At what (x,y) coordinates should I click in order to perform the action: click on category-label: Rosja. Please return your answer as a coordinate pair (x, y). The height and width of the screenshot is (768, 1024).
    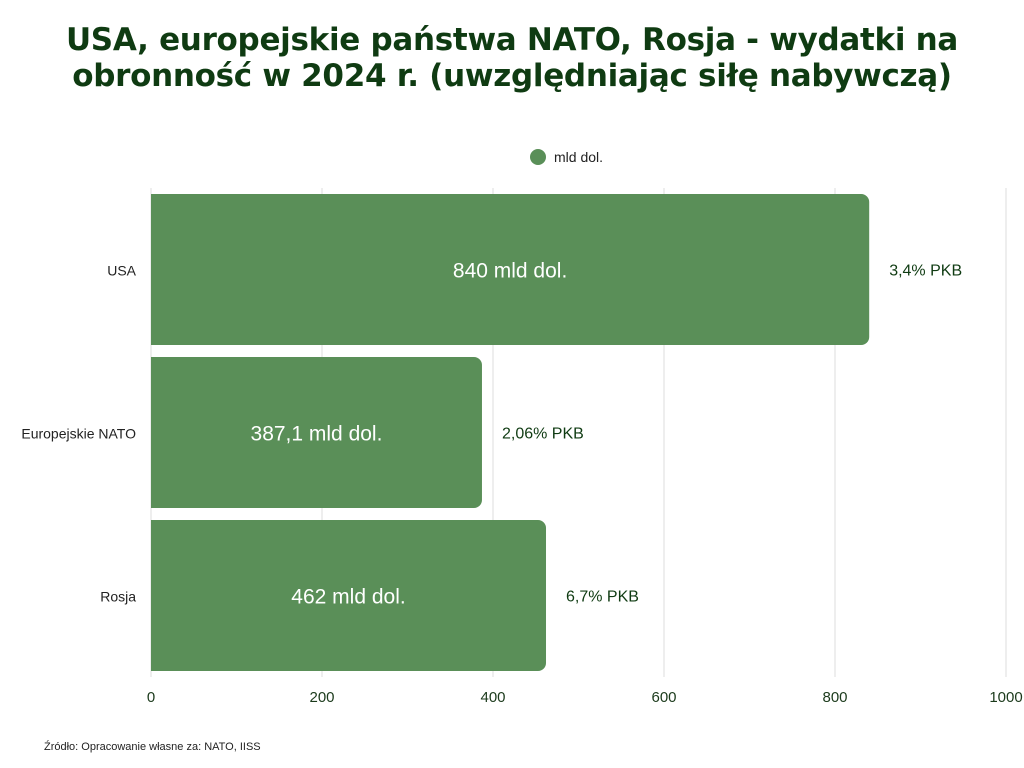
    Looking at the image, I should click on (118, 597).